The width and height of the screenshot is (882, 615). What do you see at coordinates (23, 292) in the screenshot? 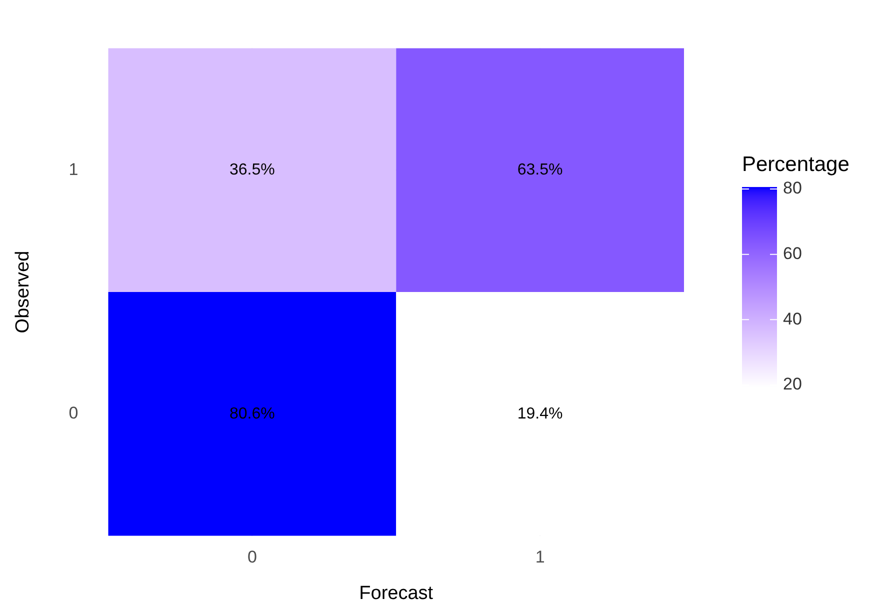
I see `y-axis-title: Observed` at bounding box center [23, 292].